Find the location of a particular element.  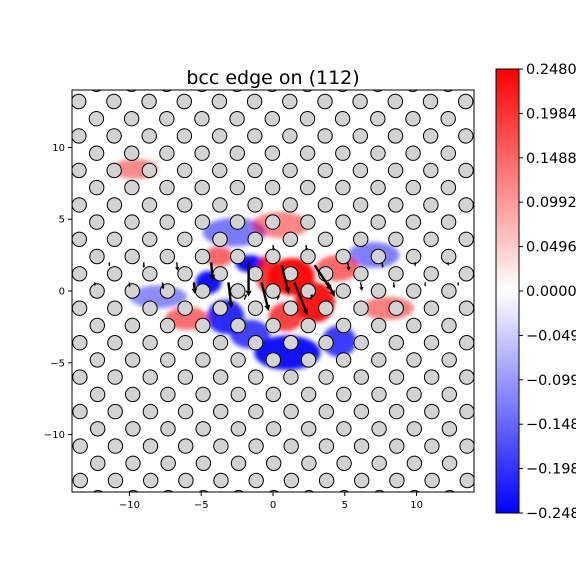

colorbar-tick-label: 0.0496 is located at coordinates (551, 248).